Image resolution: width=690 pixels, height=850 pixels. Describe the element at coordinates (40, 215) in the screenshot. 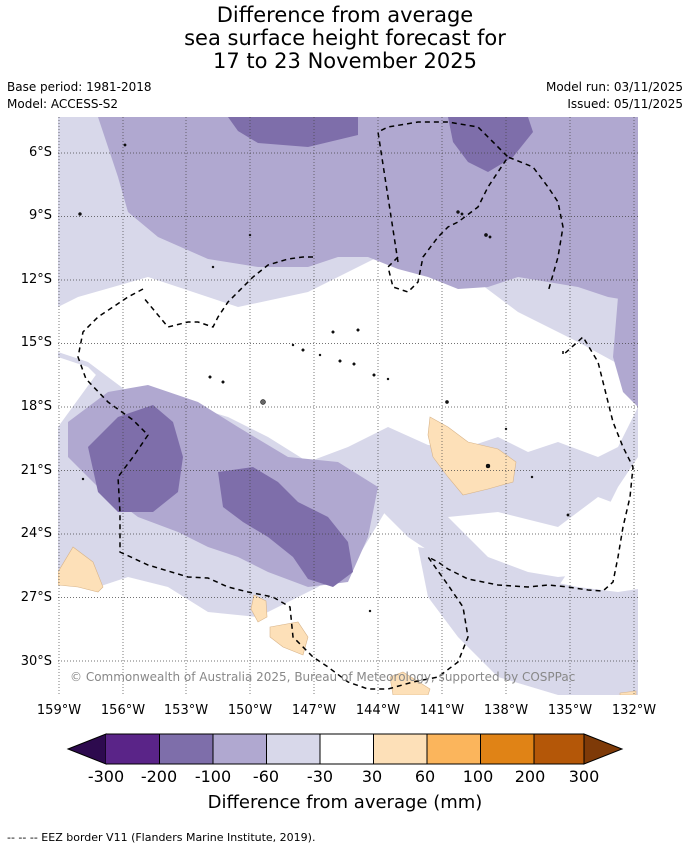

I see `lat-label-9s: 9°S` at that location.